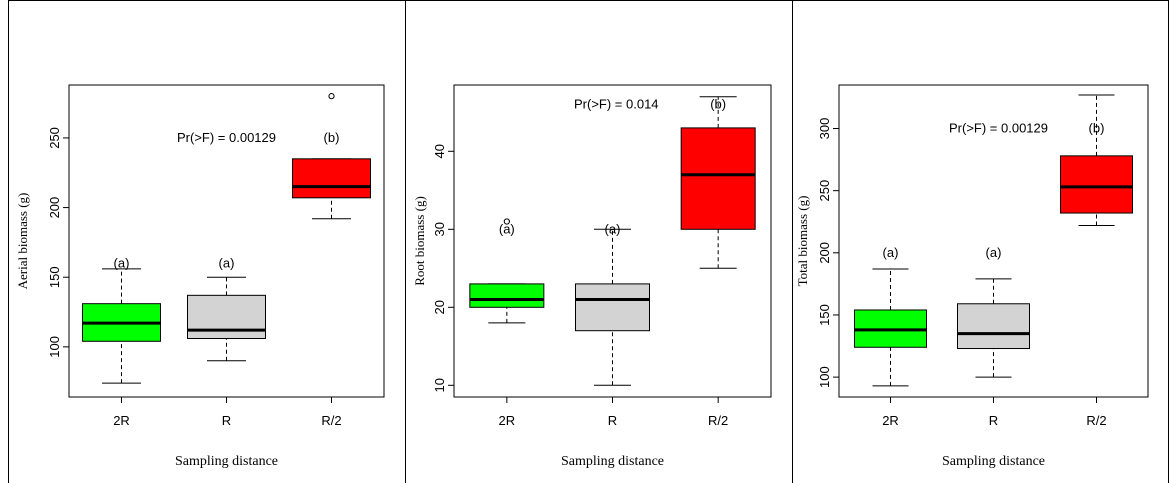 Image resolution: width=1169 pixels, height=483 pixels. Describe the element at coordinates (616, 104) in the screenshot. I see `anova-p-value: Pr(>F) = 0.014` at that location.